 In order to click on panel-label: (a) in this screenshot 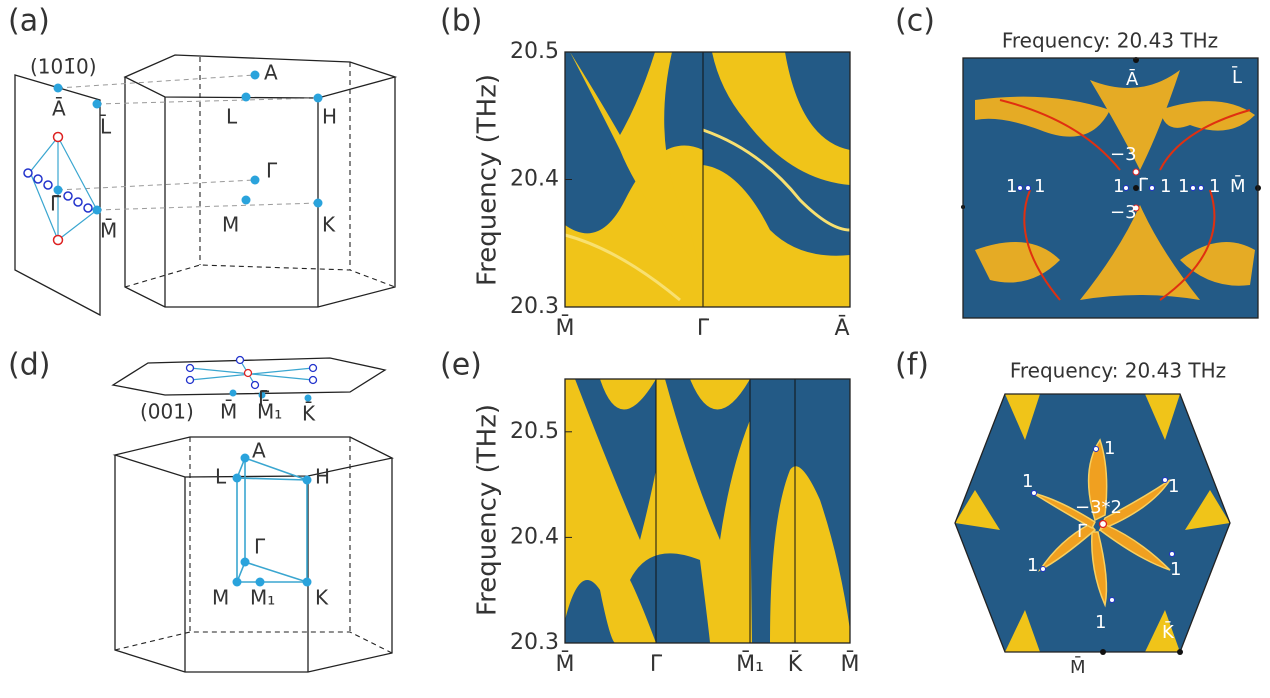, I will do `click(29, 21)`.